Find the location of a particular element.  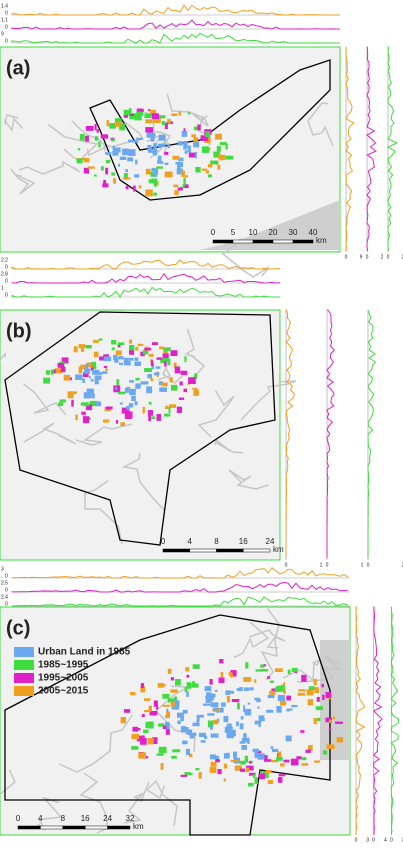

scale-label: 4 is located at coordinates (190, 541).